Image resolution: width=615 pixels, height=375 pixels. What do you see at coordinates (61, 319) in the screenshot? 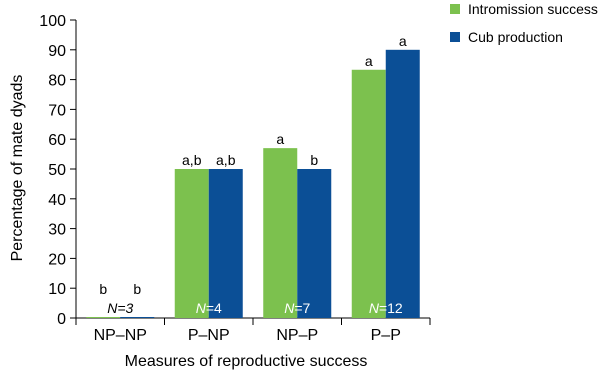
I see `y-tick-label: 0` at bounding box center [61, 319].